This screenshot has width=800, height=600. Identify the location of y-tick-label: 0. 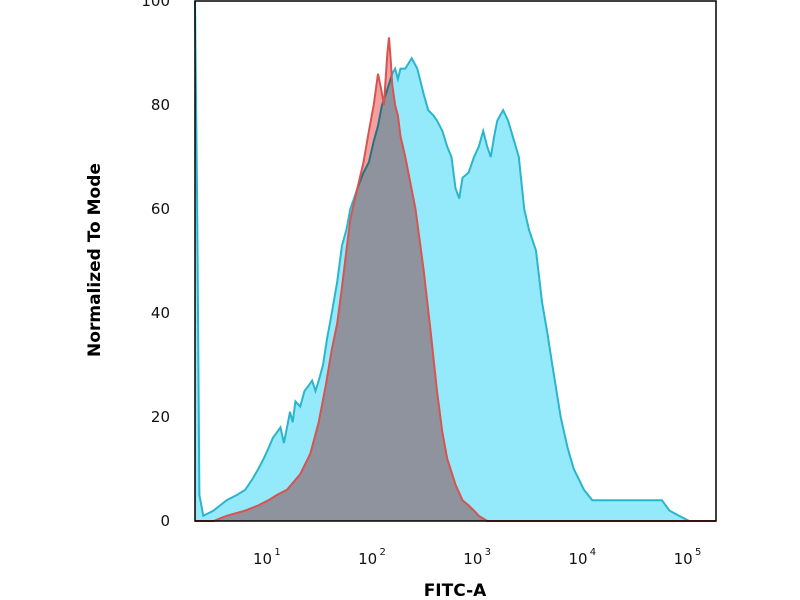
(165, 521).